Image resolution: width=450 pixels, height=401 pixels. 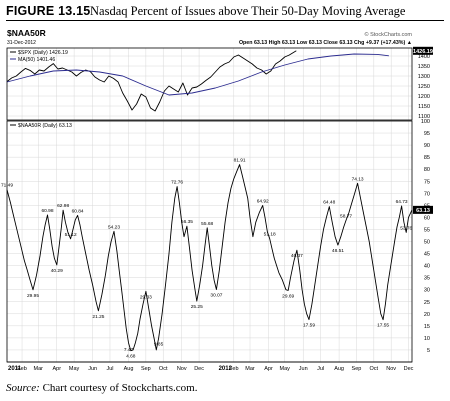 I want to click on y-tick-label: 50, so click(x=427, y=243).